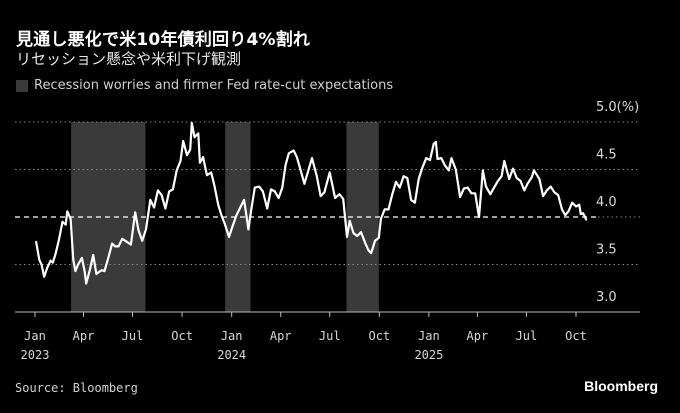  I want to click on chart-subtitle: リセッション懸念や米利下げ観測, so click(129, 59).